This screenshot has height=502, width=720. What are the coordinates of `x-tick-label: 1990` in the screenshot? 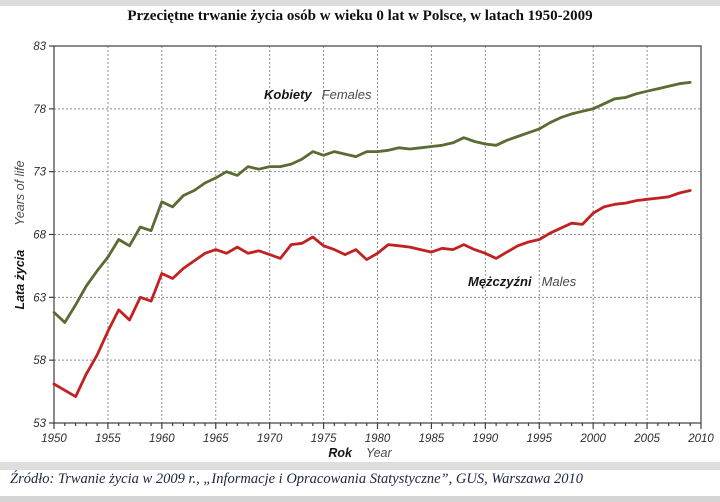 It's located at (486, 439).